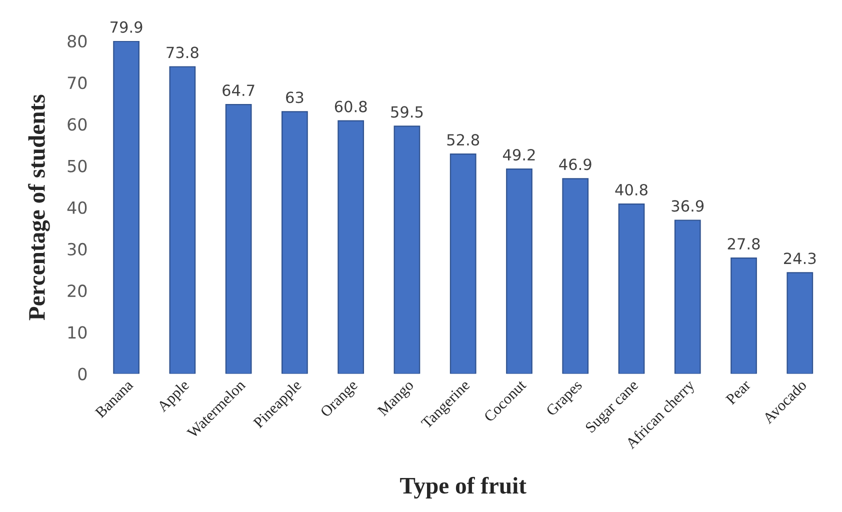 This screenshot has height=512, width=842. Describe the element at coordinates (463, 140) in the screenshot. I see `data-label: 52.8` at that location.